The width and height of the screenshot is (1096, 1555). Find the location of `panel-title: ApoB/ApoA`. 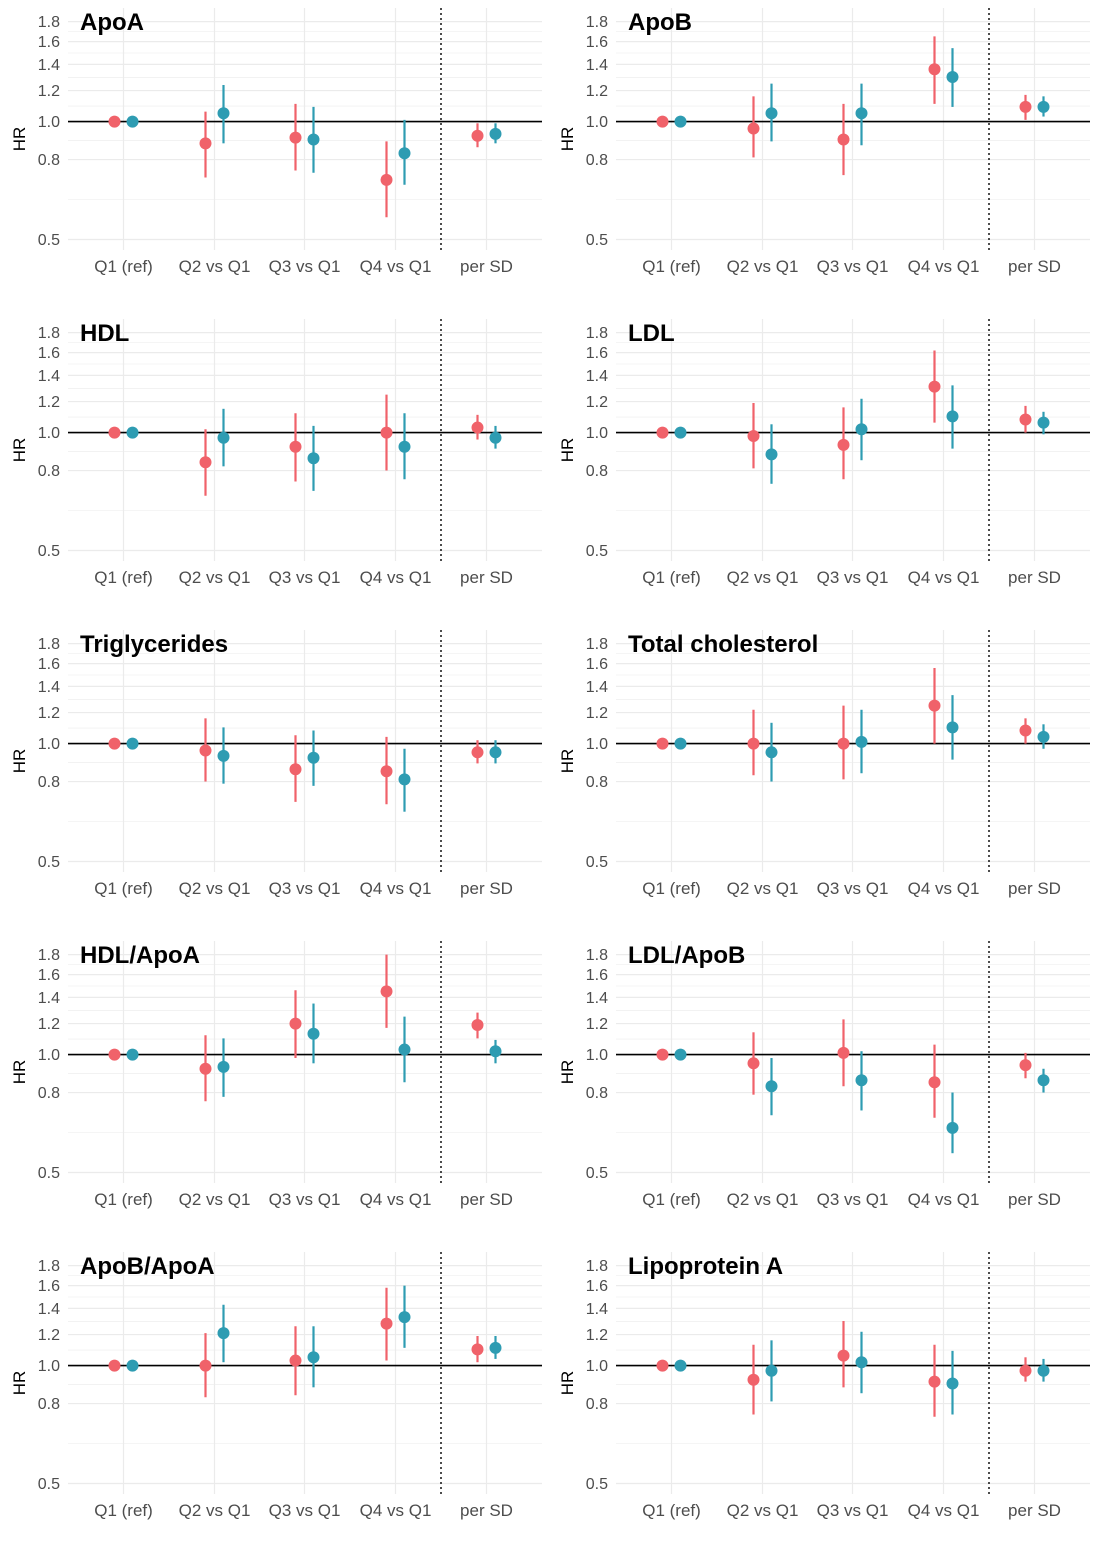

panel-title: ApoB/ApoA is located at coordinates (147, 1266).